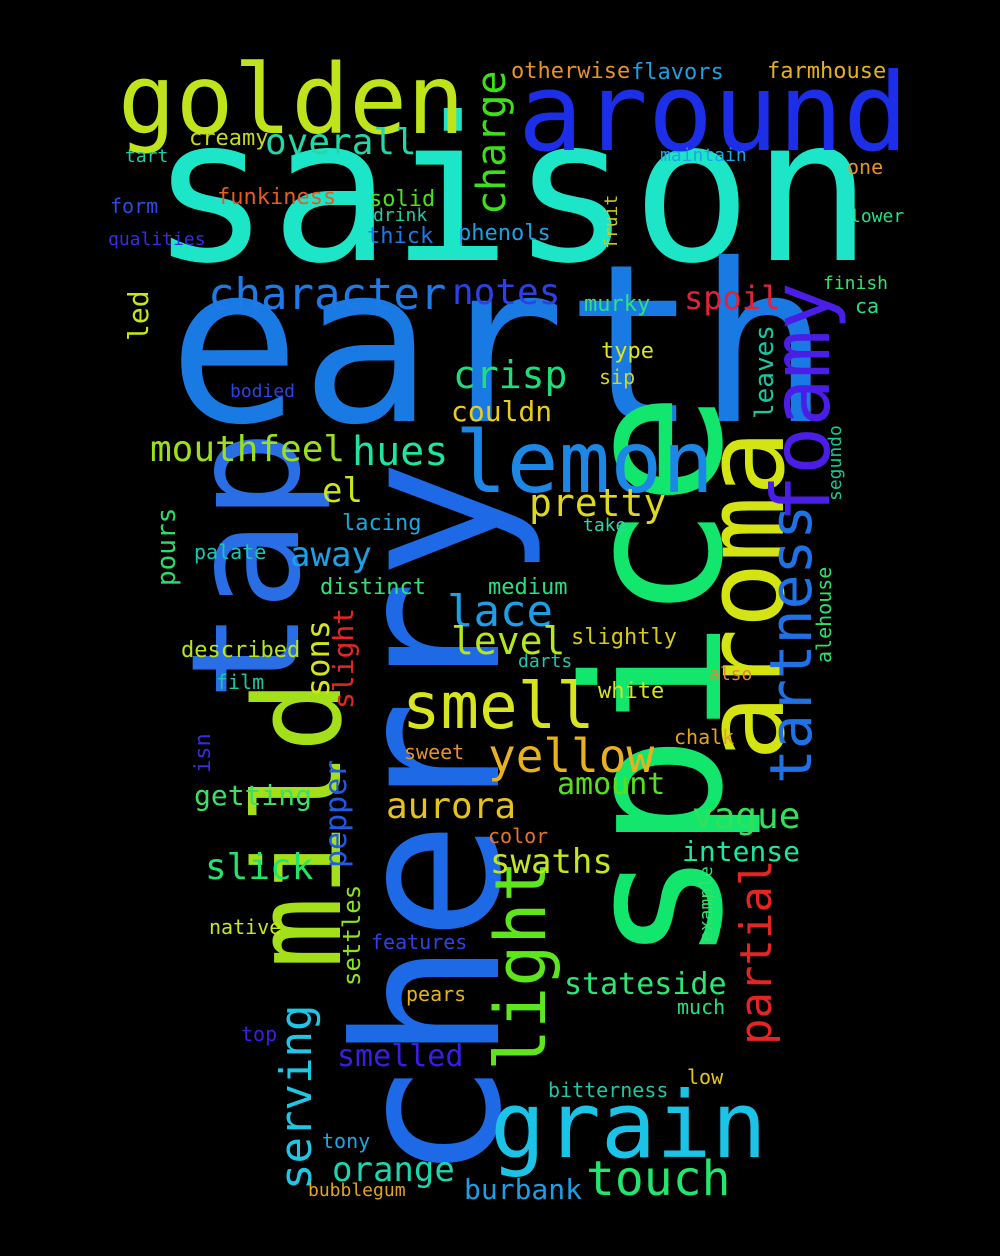 This screenshot has width=1000, height=1256. Describe the element at coordinates (756, 952) in the screenshot. I see `word-partial: partial` at that location.